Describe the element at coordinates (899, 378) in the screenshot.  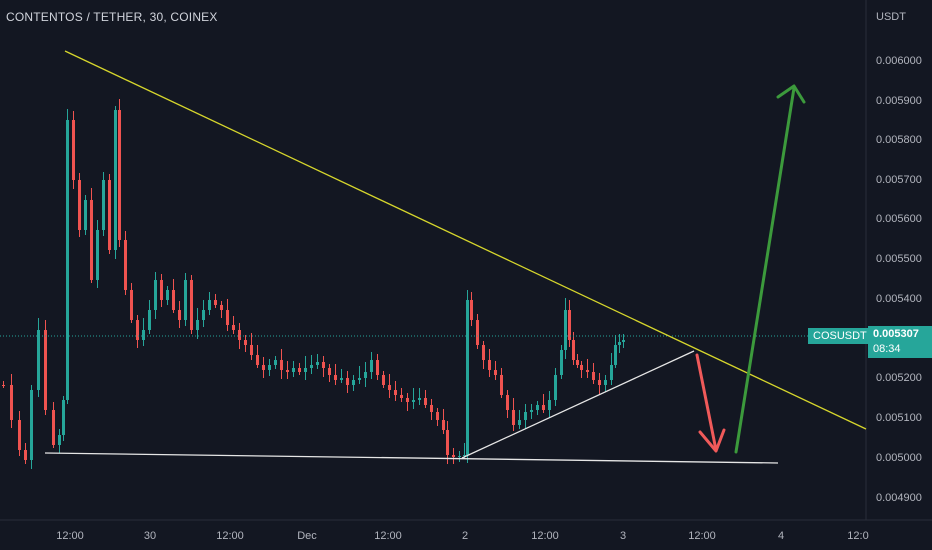
I see `price-tick-label: 0.005200` at that location.